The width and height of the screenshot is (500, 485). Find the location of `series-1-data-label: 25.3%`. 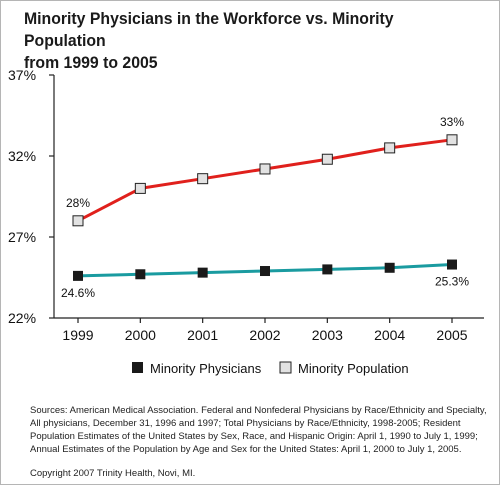

series-1-data-label: 25.3% is located at coordinates (452, 282).